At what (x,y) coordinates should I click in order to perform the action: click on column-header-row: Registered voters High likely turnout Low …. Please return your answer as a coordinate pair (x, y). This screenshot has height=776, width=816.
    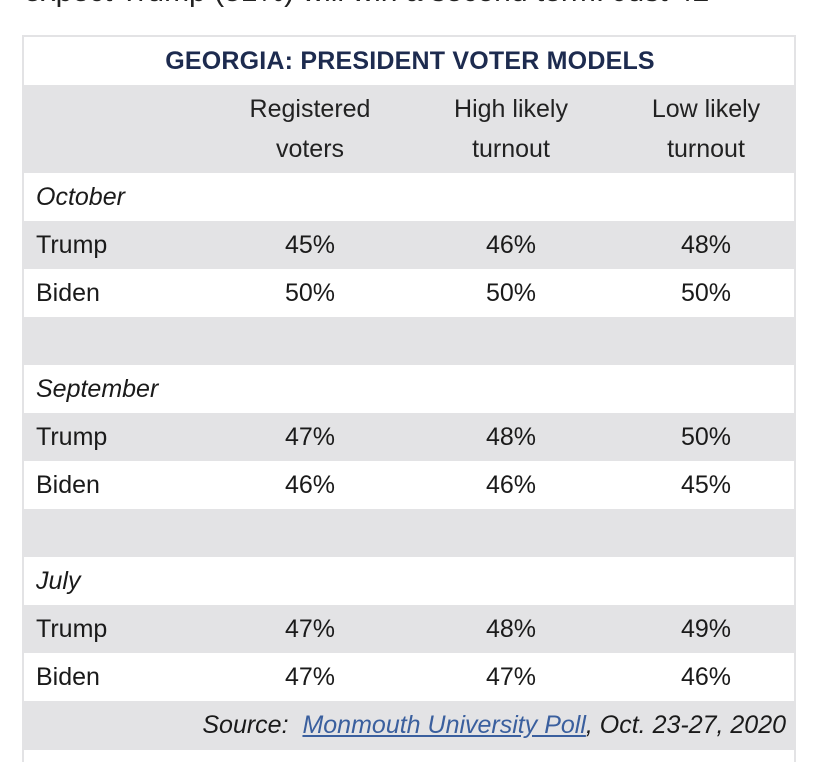
    Looking at the image, I should click on (410, 129).